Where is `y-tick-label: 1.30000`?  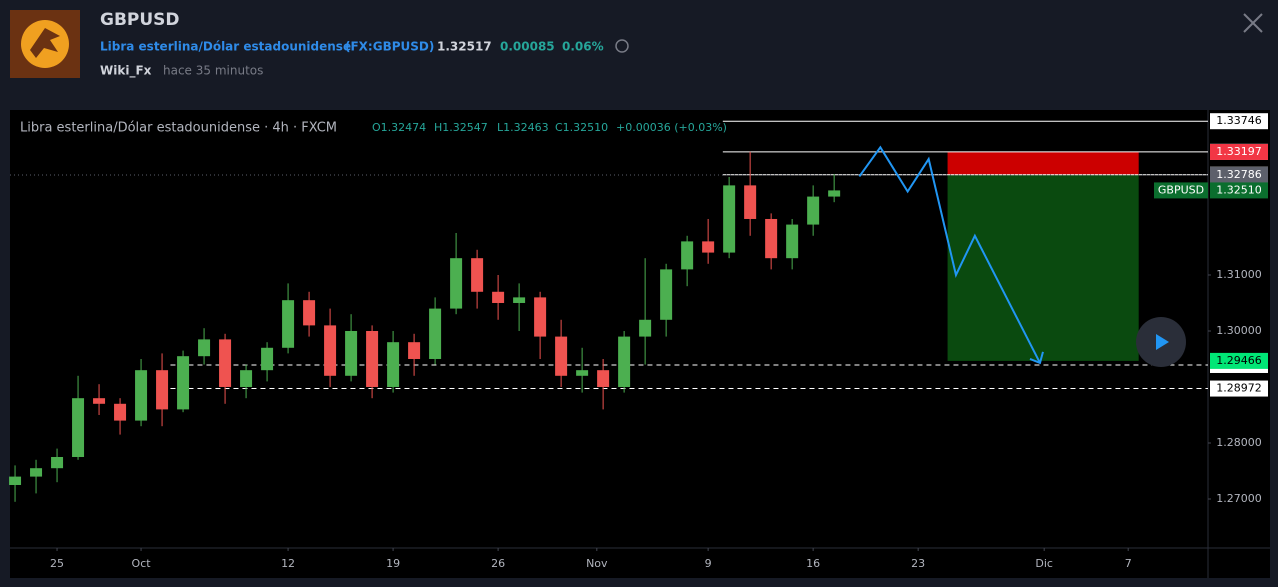
y-tick-label: 1.30000 is located at coordinates (1239, 330).